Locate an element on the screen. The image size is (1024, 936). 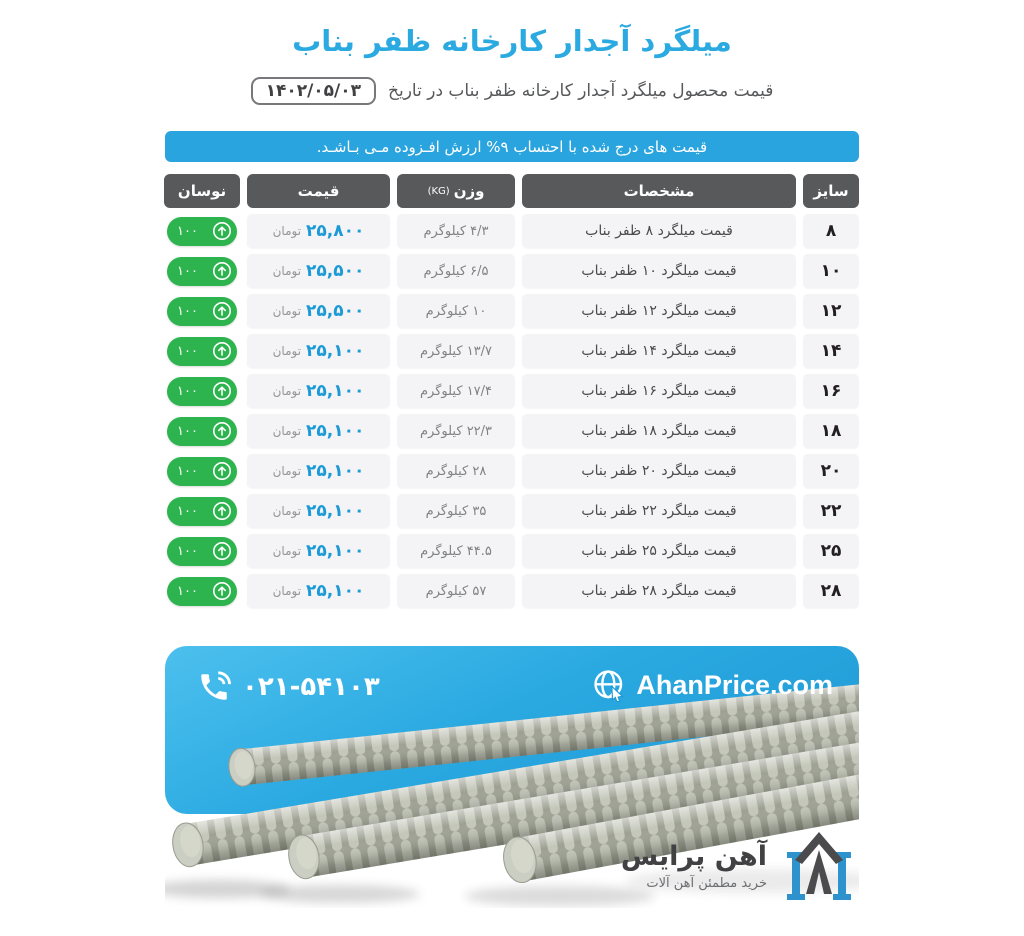
spec-cell: قیمت میلگرد ۸ ظفر بناب is located at coordinates (659, 231).